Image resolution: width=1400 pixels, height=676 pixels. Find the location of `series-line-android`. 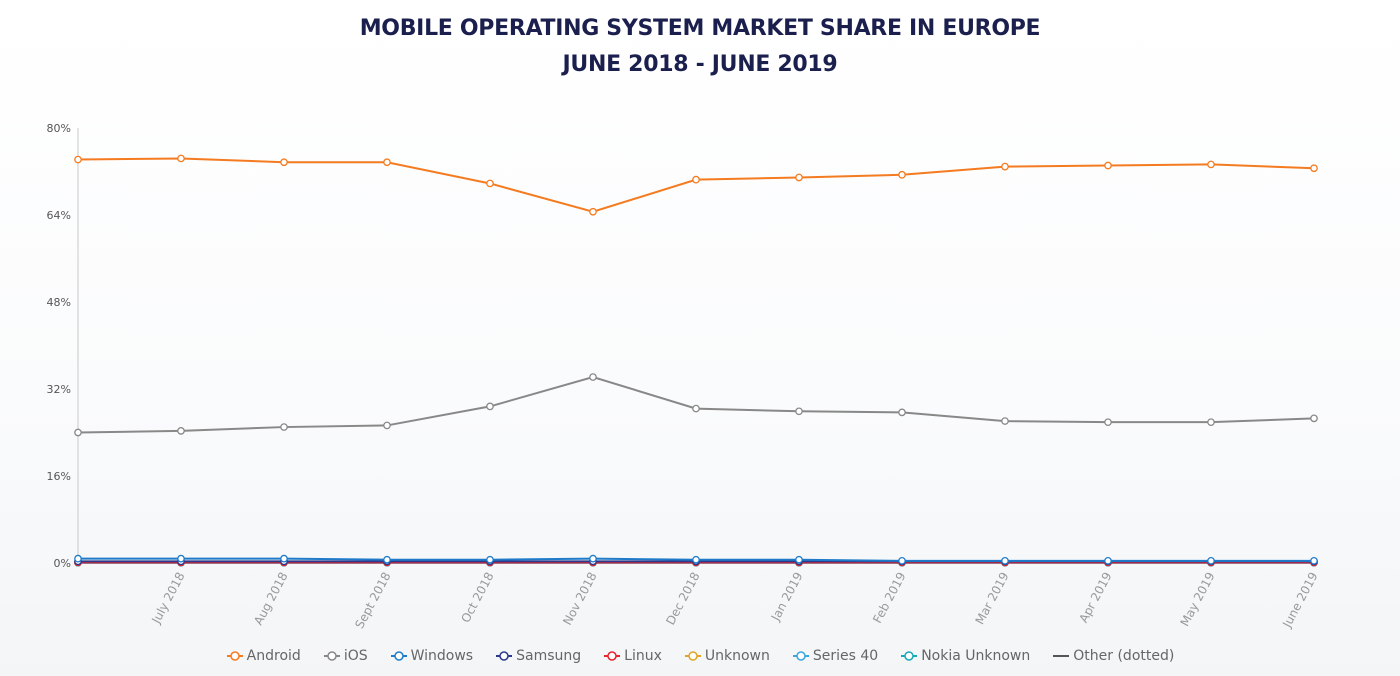

series-line-android is located at coordinates (696, 185).